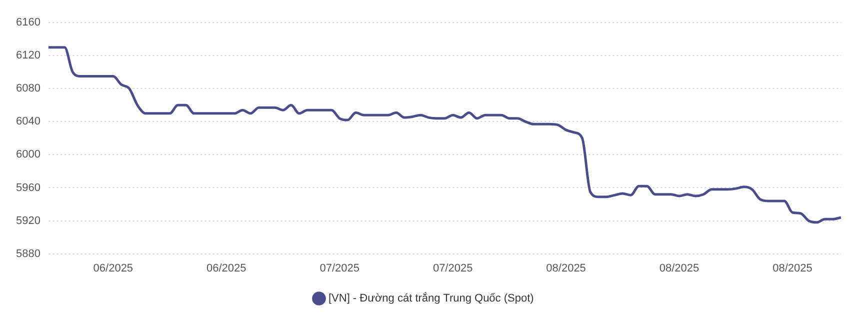  What do you see at coordinates (28, 22) in the screenshot?
I see `y-tick-label: 6160` at bounding box center [28, 22].